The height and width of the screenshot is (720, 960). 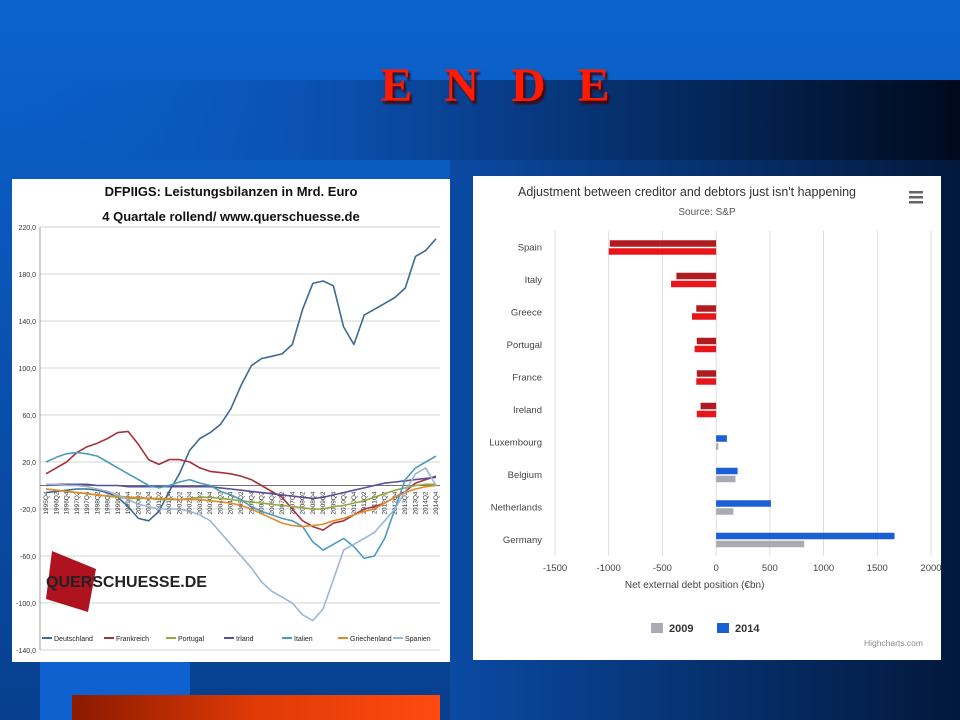 What do you see at coordinates (374, 502) in the screenshot?
I see `x-tick-label: 2011Q4` at bounding box center [374, 502].